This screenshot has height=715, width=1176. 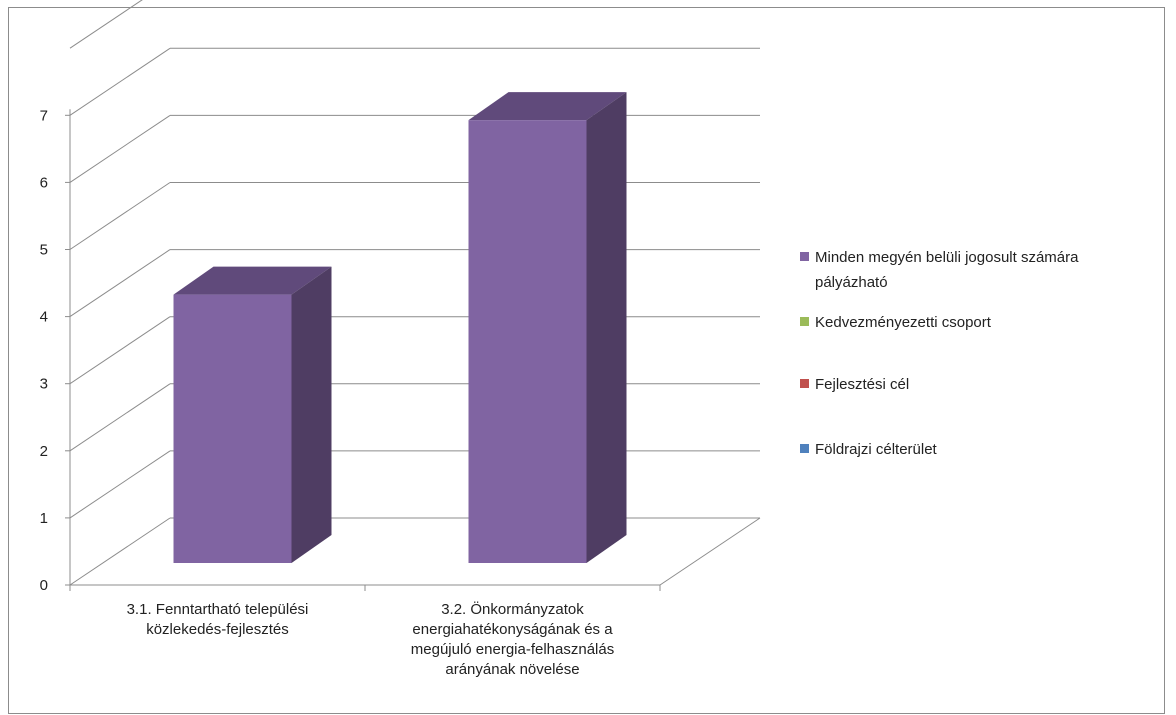 I want to click on y-tick-label: 3, so click(x=44, y=384).